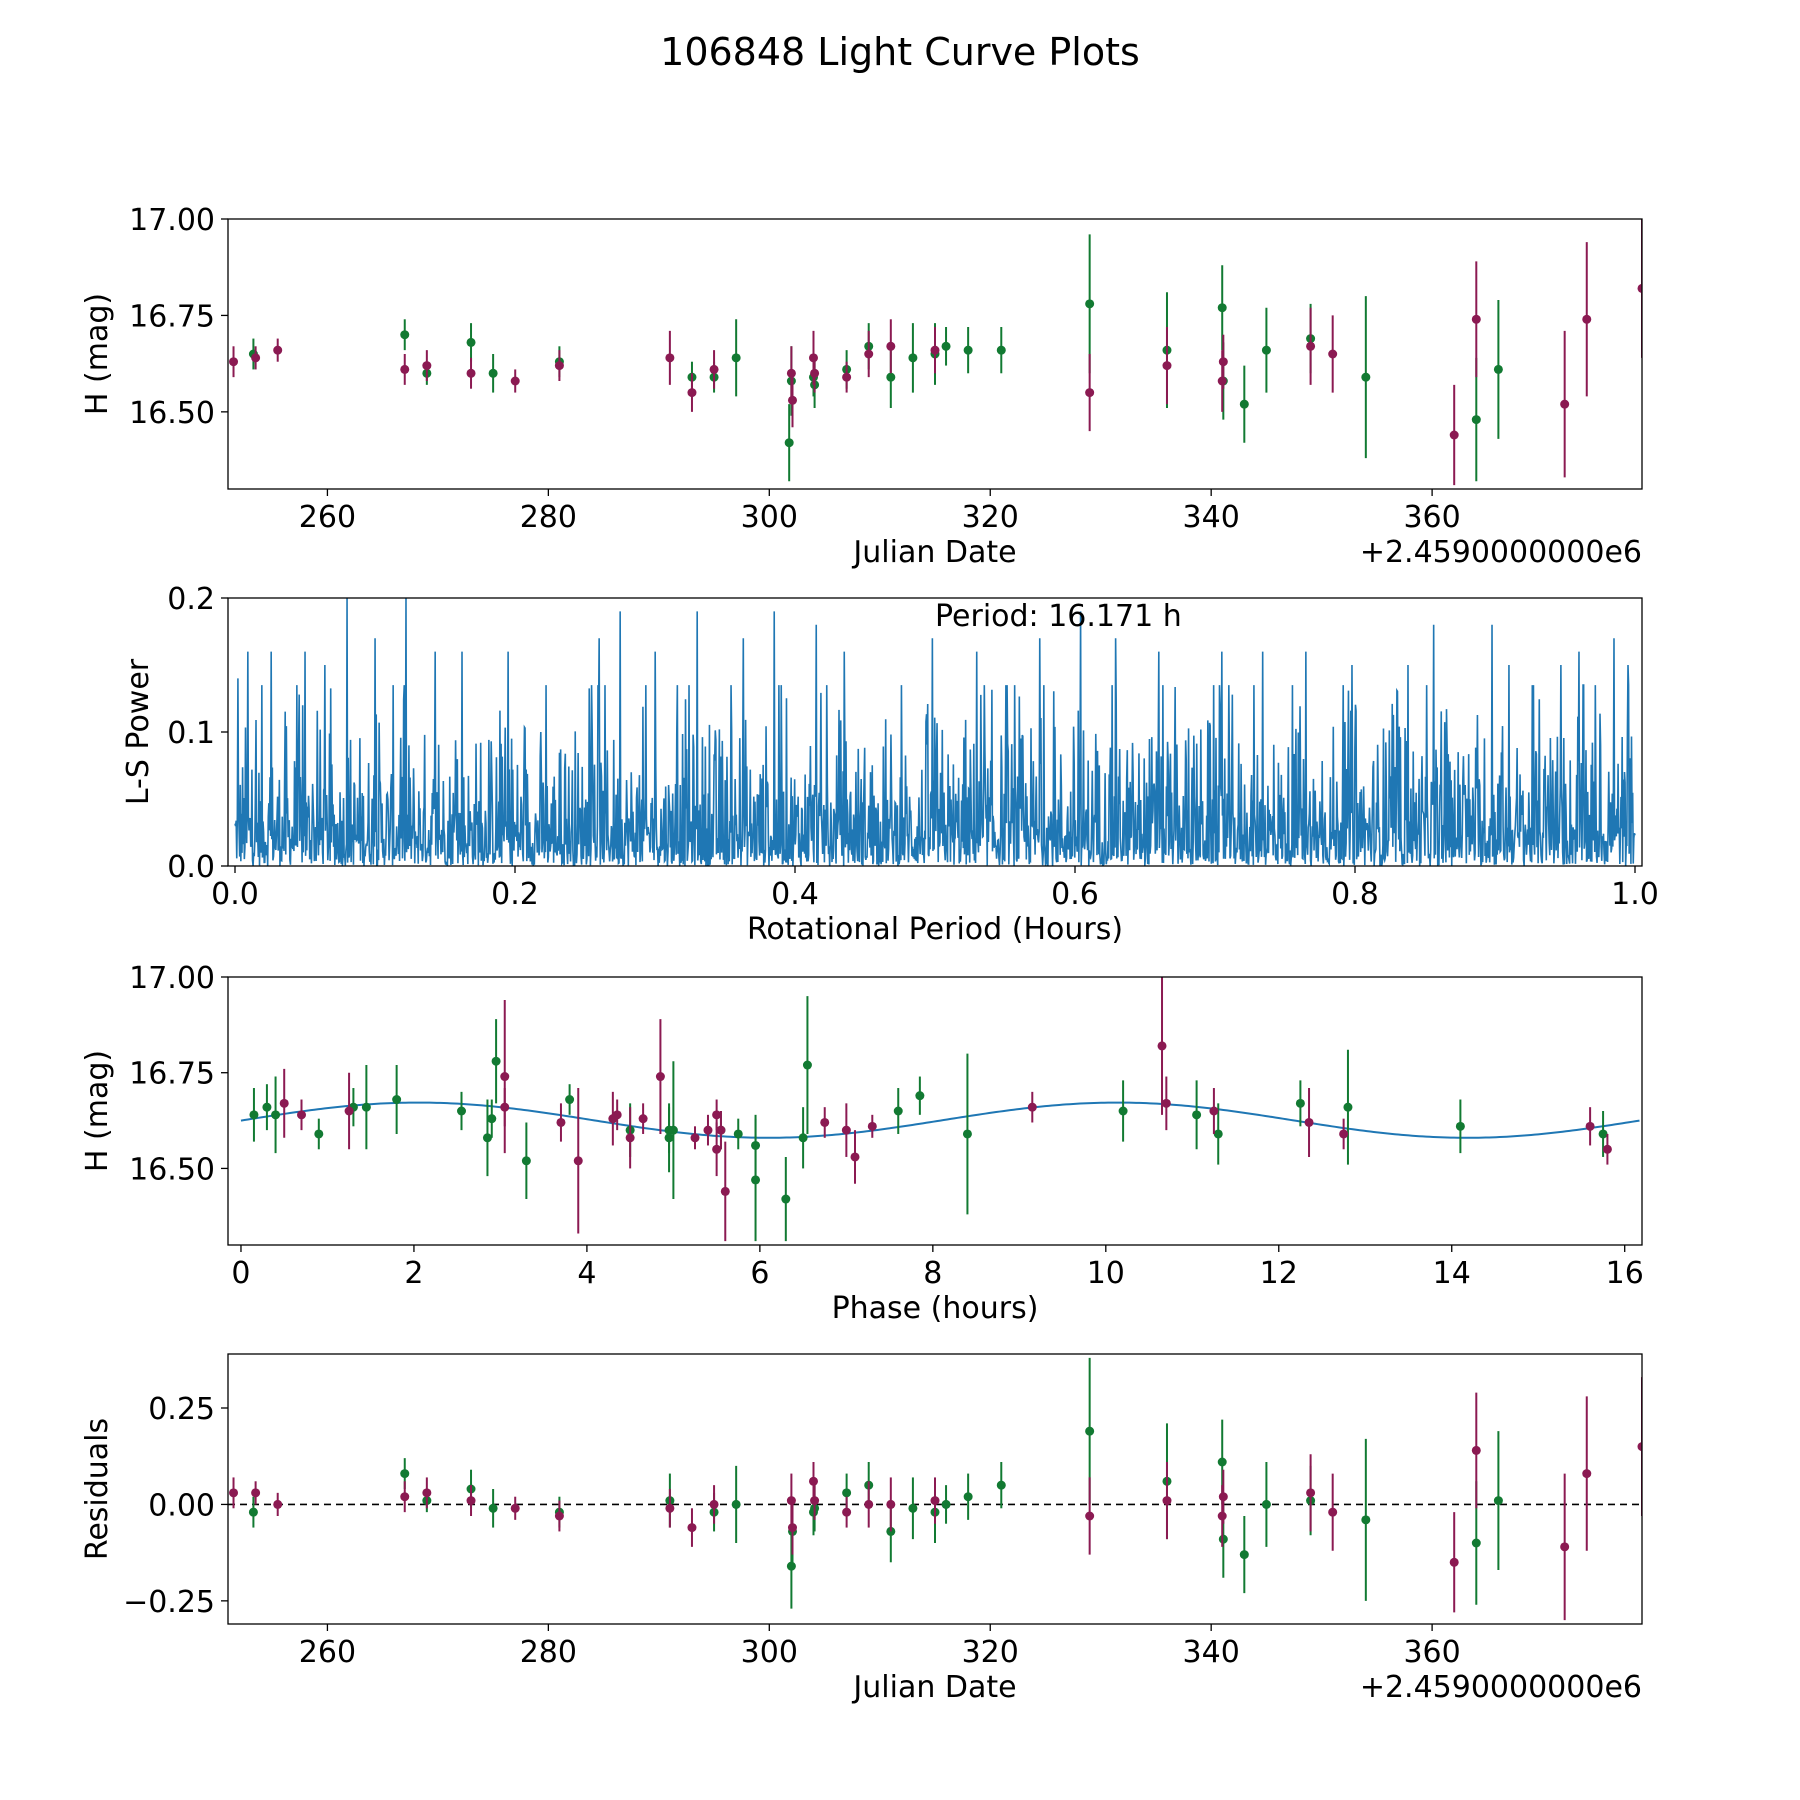 This screenshot has width=1800, height=1800. What do you see at coordinates (327, 1652) in the screenshot?
I see `x-tick-label: 260` at bounding box center [327, 1652].